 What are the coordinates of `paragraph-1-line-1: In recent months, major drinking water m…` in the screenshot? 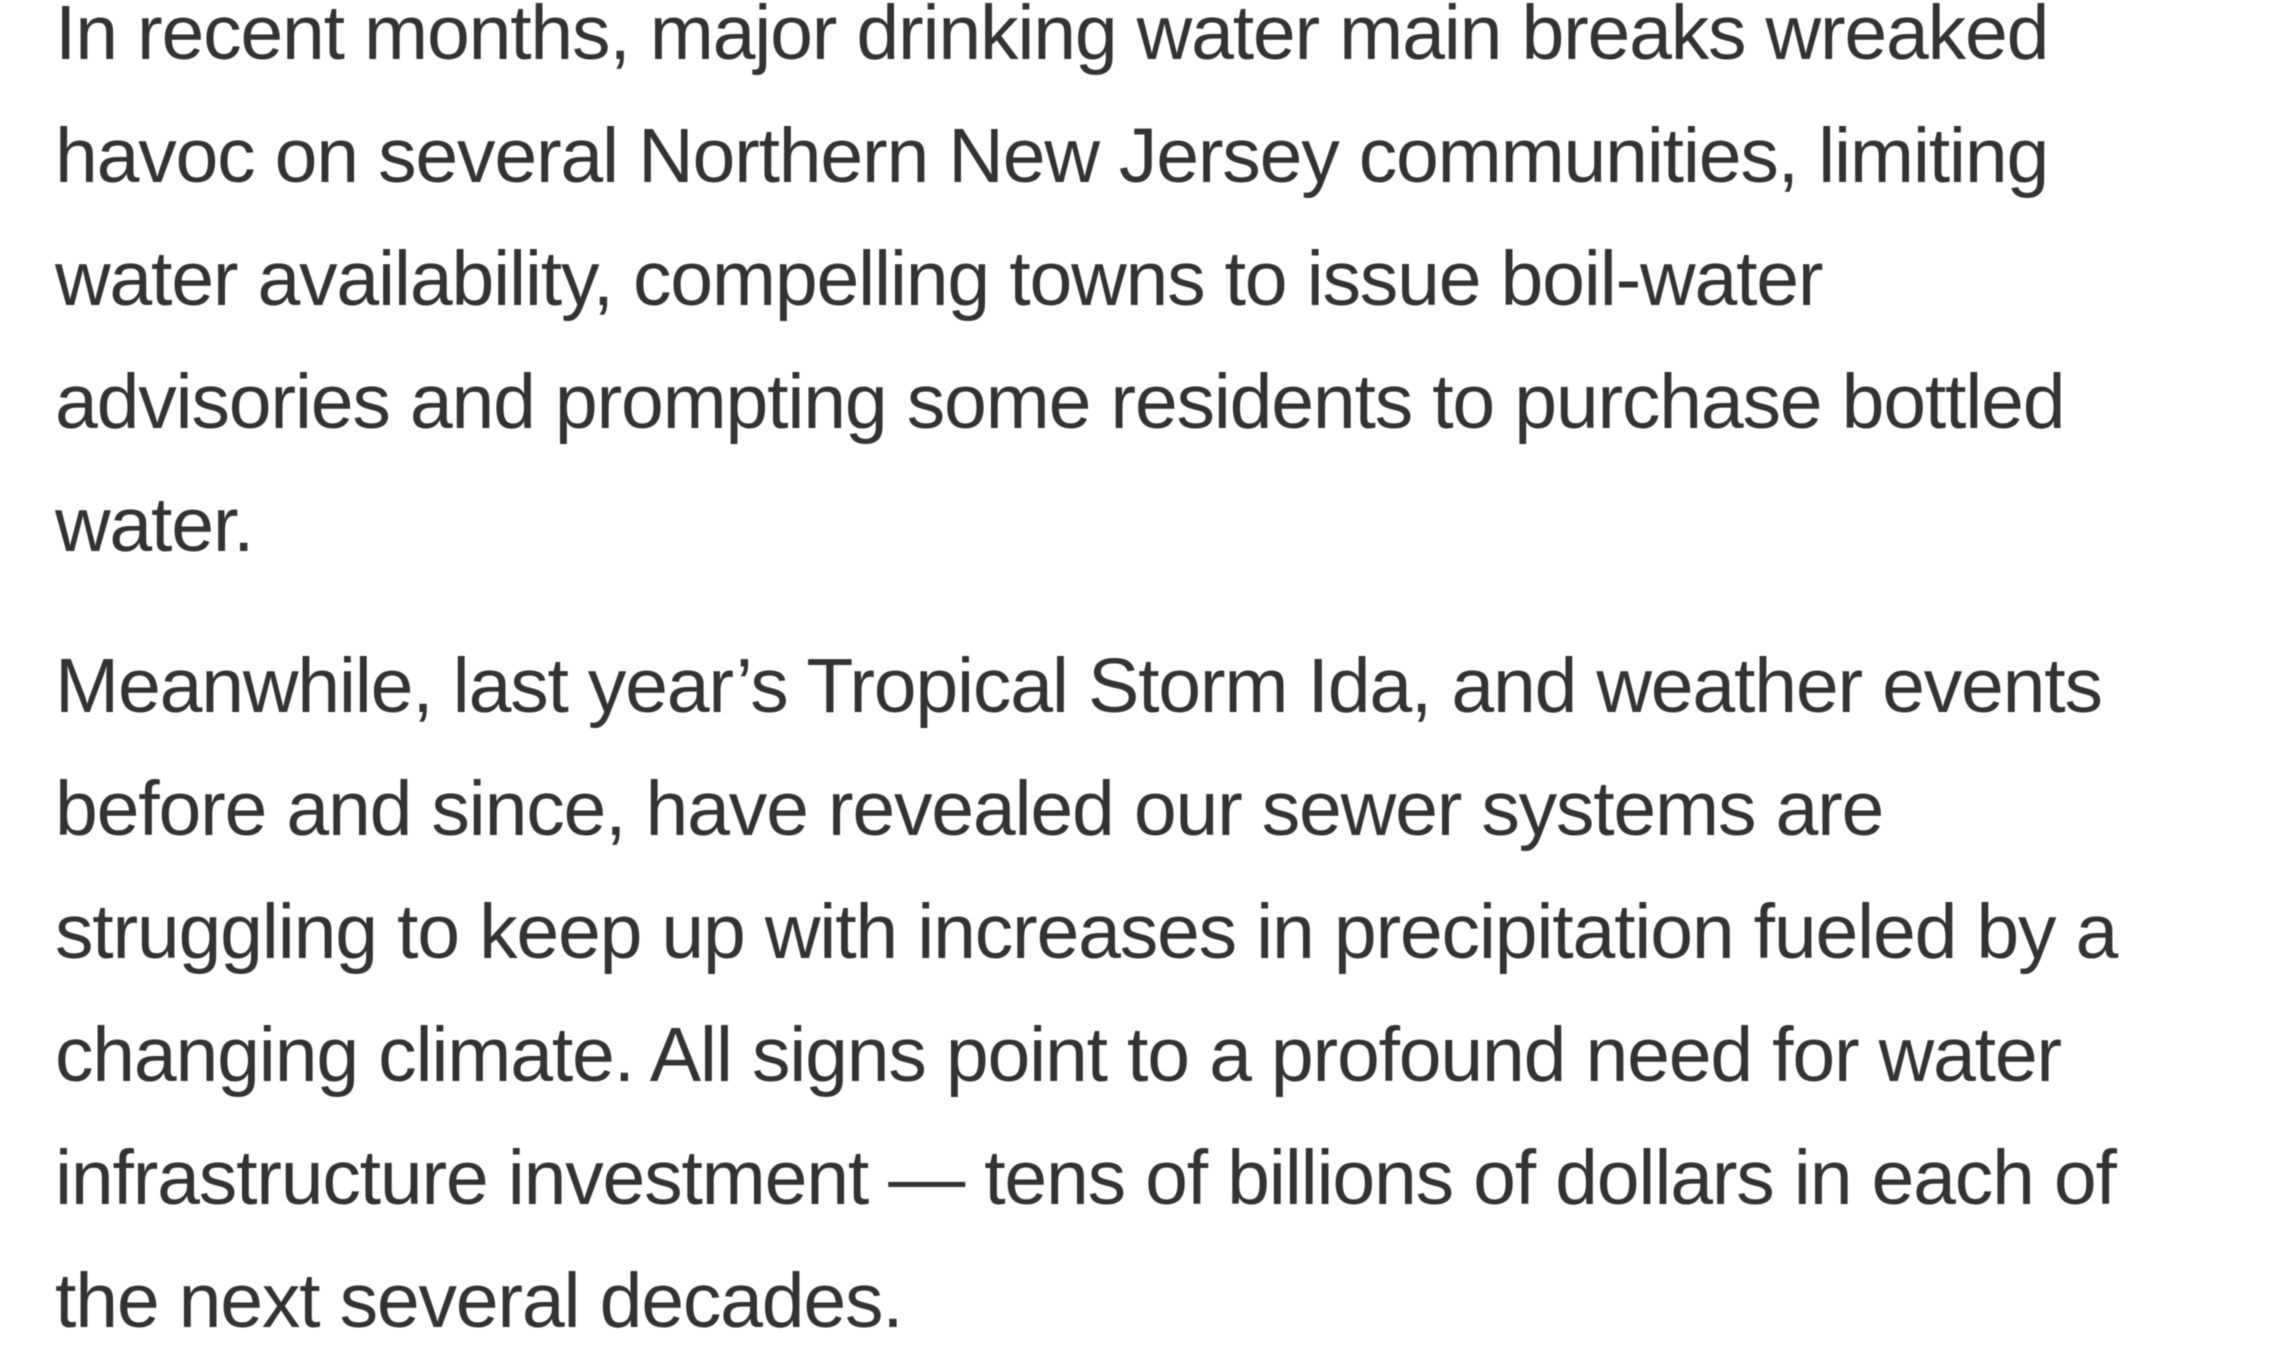 It's located at (1052, 38).